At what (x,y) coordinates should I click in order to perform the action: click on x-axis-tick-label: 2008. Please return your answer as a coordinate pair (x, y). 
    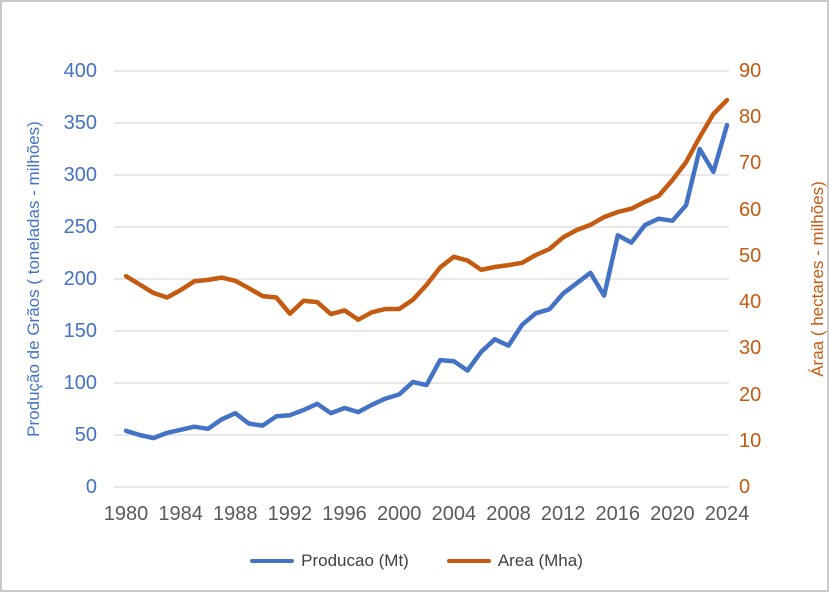
    Looking at the image, I should click on (508, 514).